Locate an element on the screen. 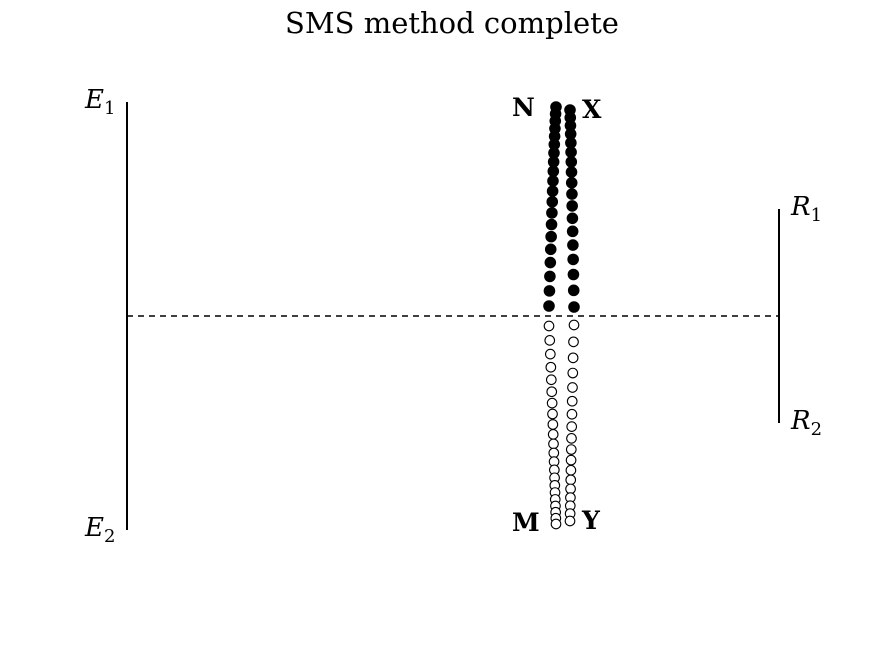  sms-point-chains is located at coordinates (561, 315).